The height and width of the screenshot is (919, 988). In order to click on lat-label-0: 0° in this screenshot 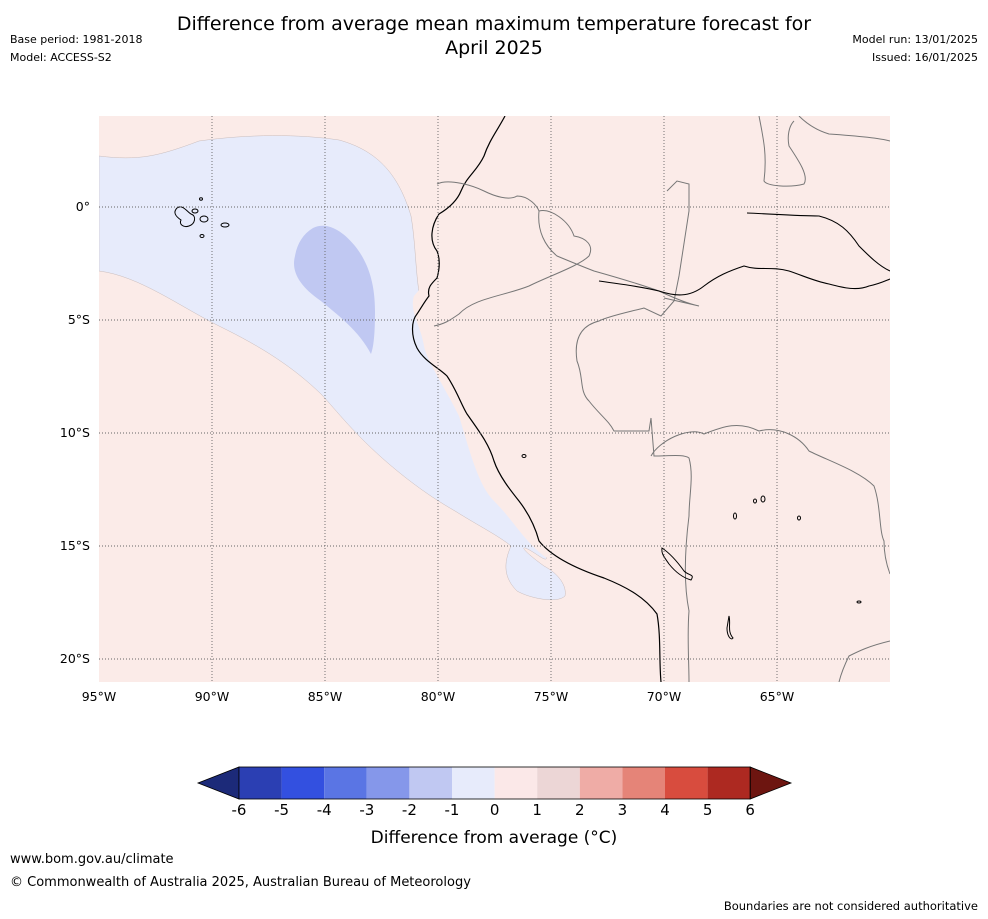, I will do `click(82, 206)`.